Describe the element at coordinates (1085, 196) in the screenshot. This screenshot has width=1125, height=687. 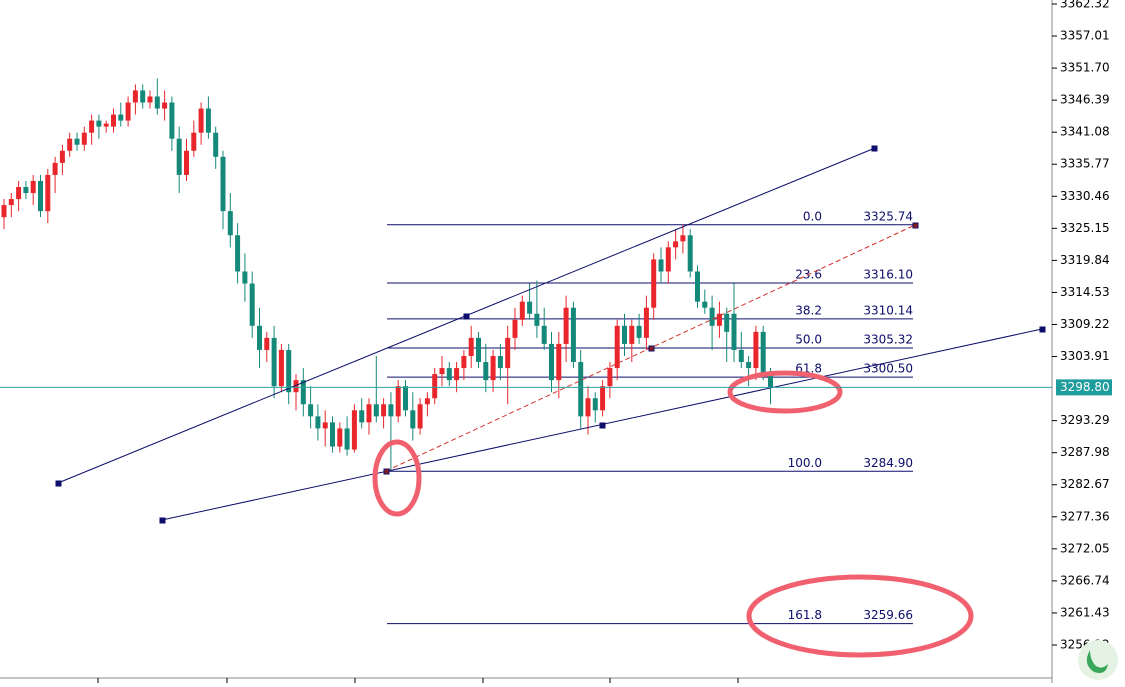
I see `y-tick-label: 3330.46` at that location.